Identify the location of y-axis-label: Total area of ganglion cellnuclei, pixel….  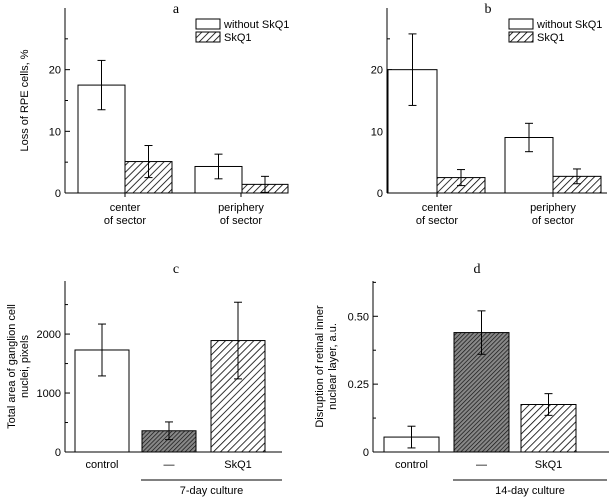
(18, 366).